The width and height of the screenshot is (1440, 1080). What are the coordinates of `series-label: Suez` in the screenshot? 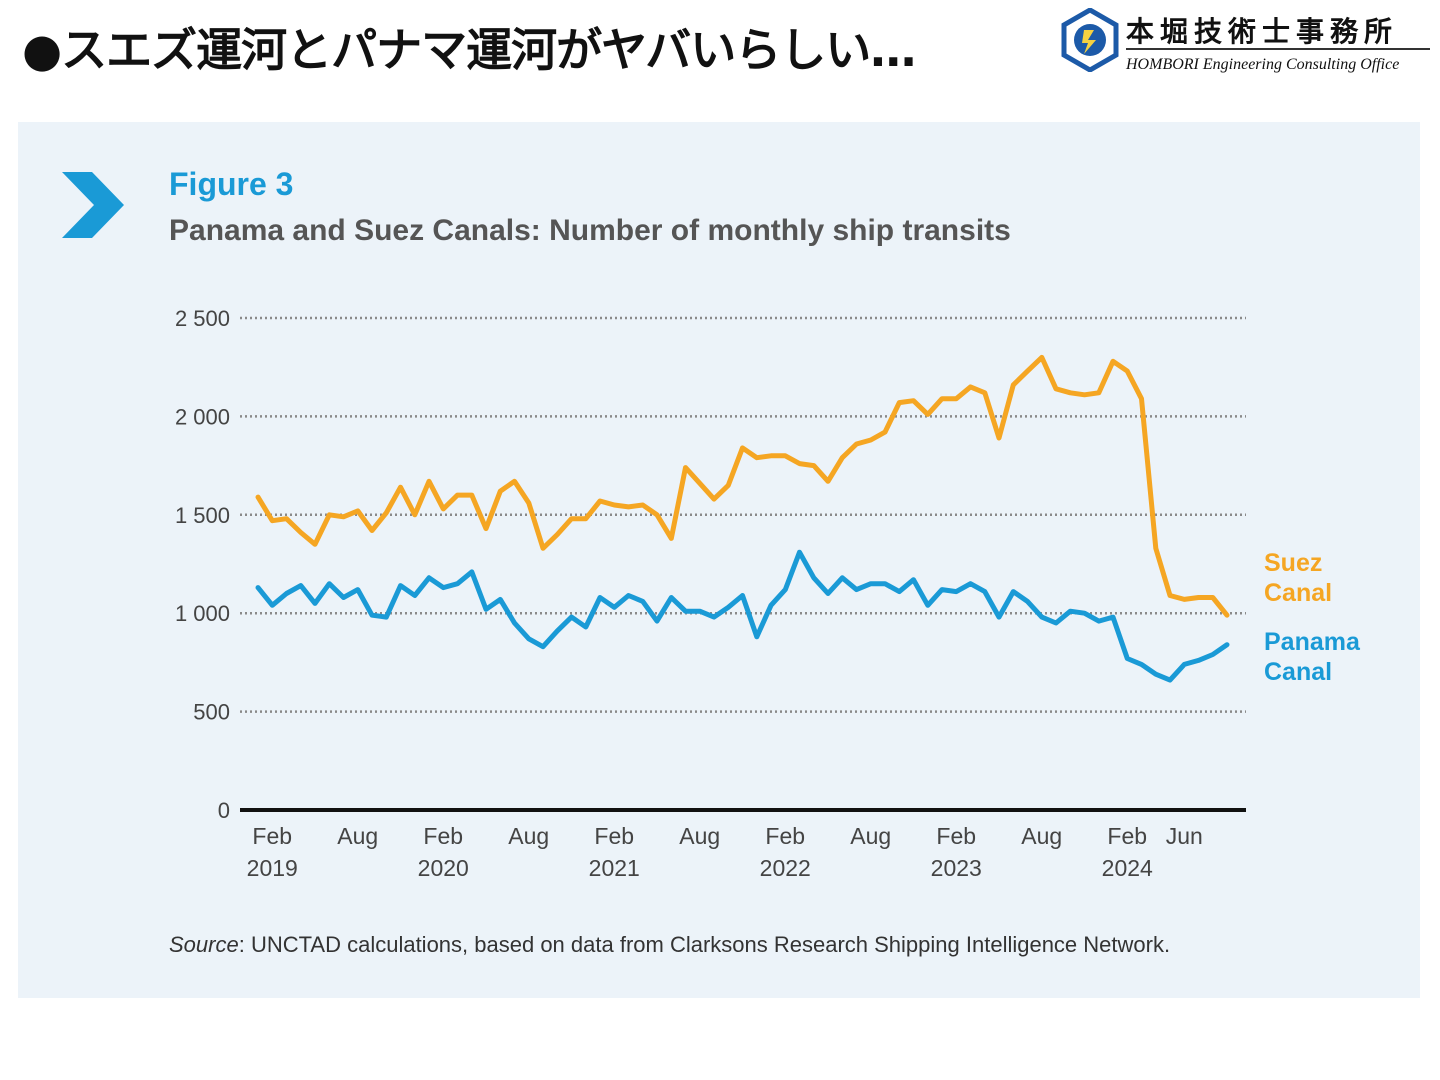 It's located at (1293, 563).